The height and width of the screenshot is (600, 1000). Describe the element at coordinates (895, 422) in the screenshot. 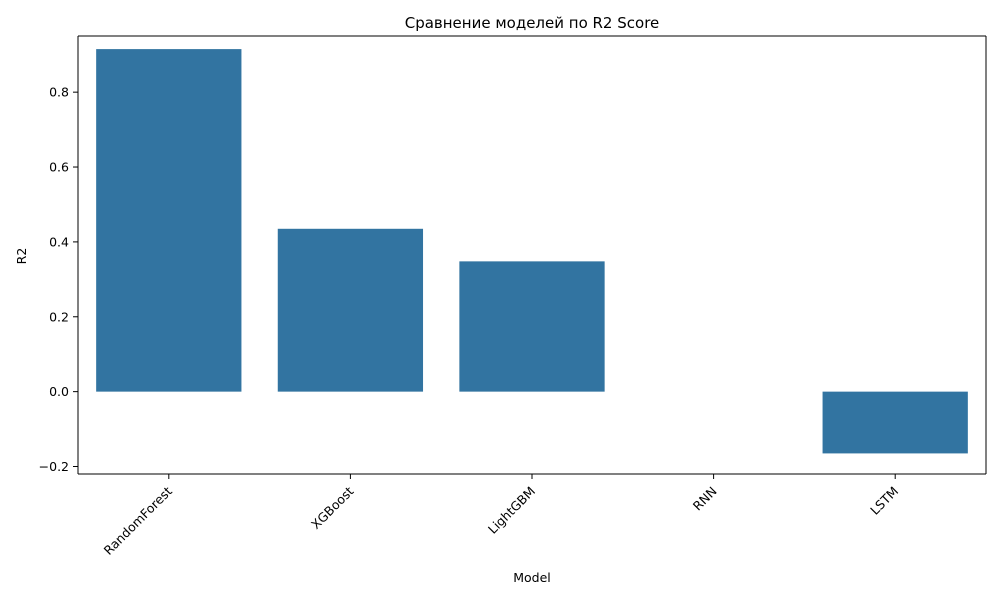

I see `bar-lstm` at that location.